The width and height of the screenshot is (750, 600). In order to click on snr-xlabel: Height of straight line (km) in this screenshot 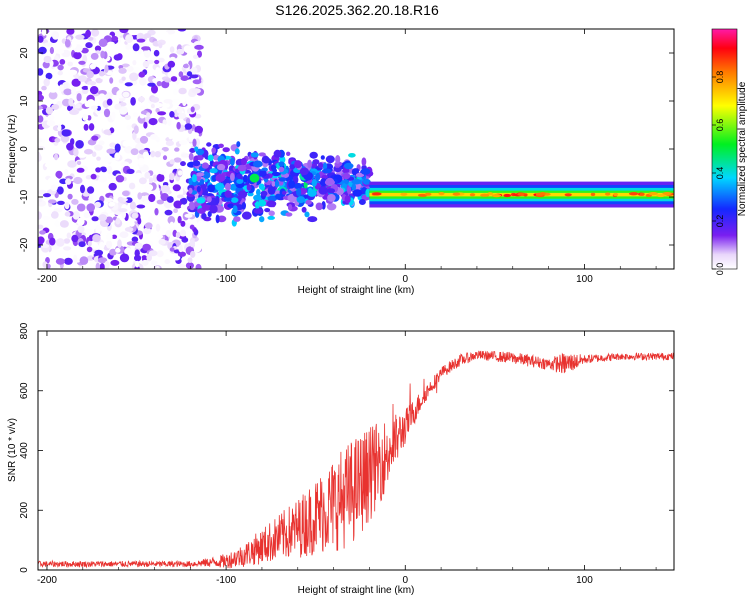, I will do `click(356, 590)`.